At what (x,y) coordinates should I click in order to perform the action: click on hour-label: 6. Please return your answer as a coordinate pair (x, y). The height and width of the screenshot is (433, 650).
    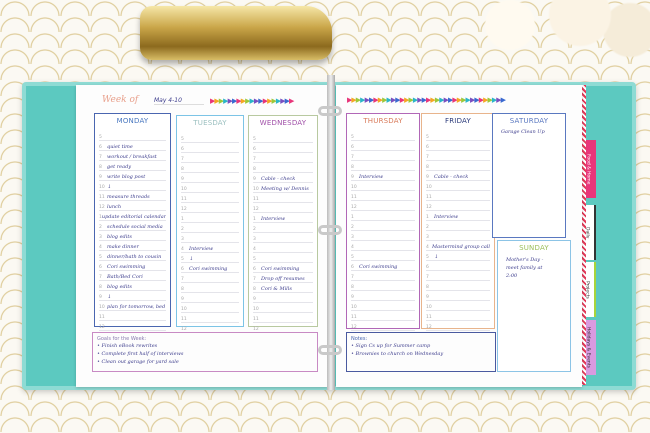
    Looking at the image, I should click on (182, 269).